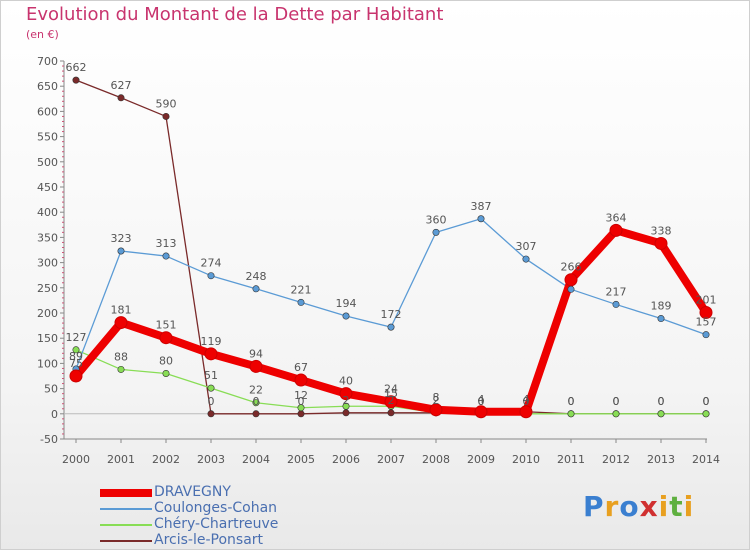 The image size is (750, 550). What do you see at coordinates (216, 508) in the screenshot?
I see `legend-label: Coulonges-Cohan` at bounding box center [216, 508].